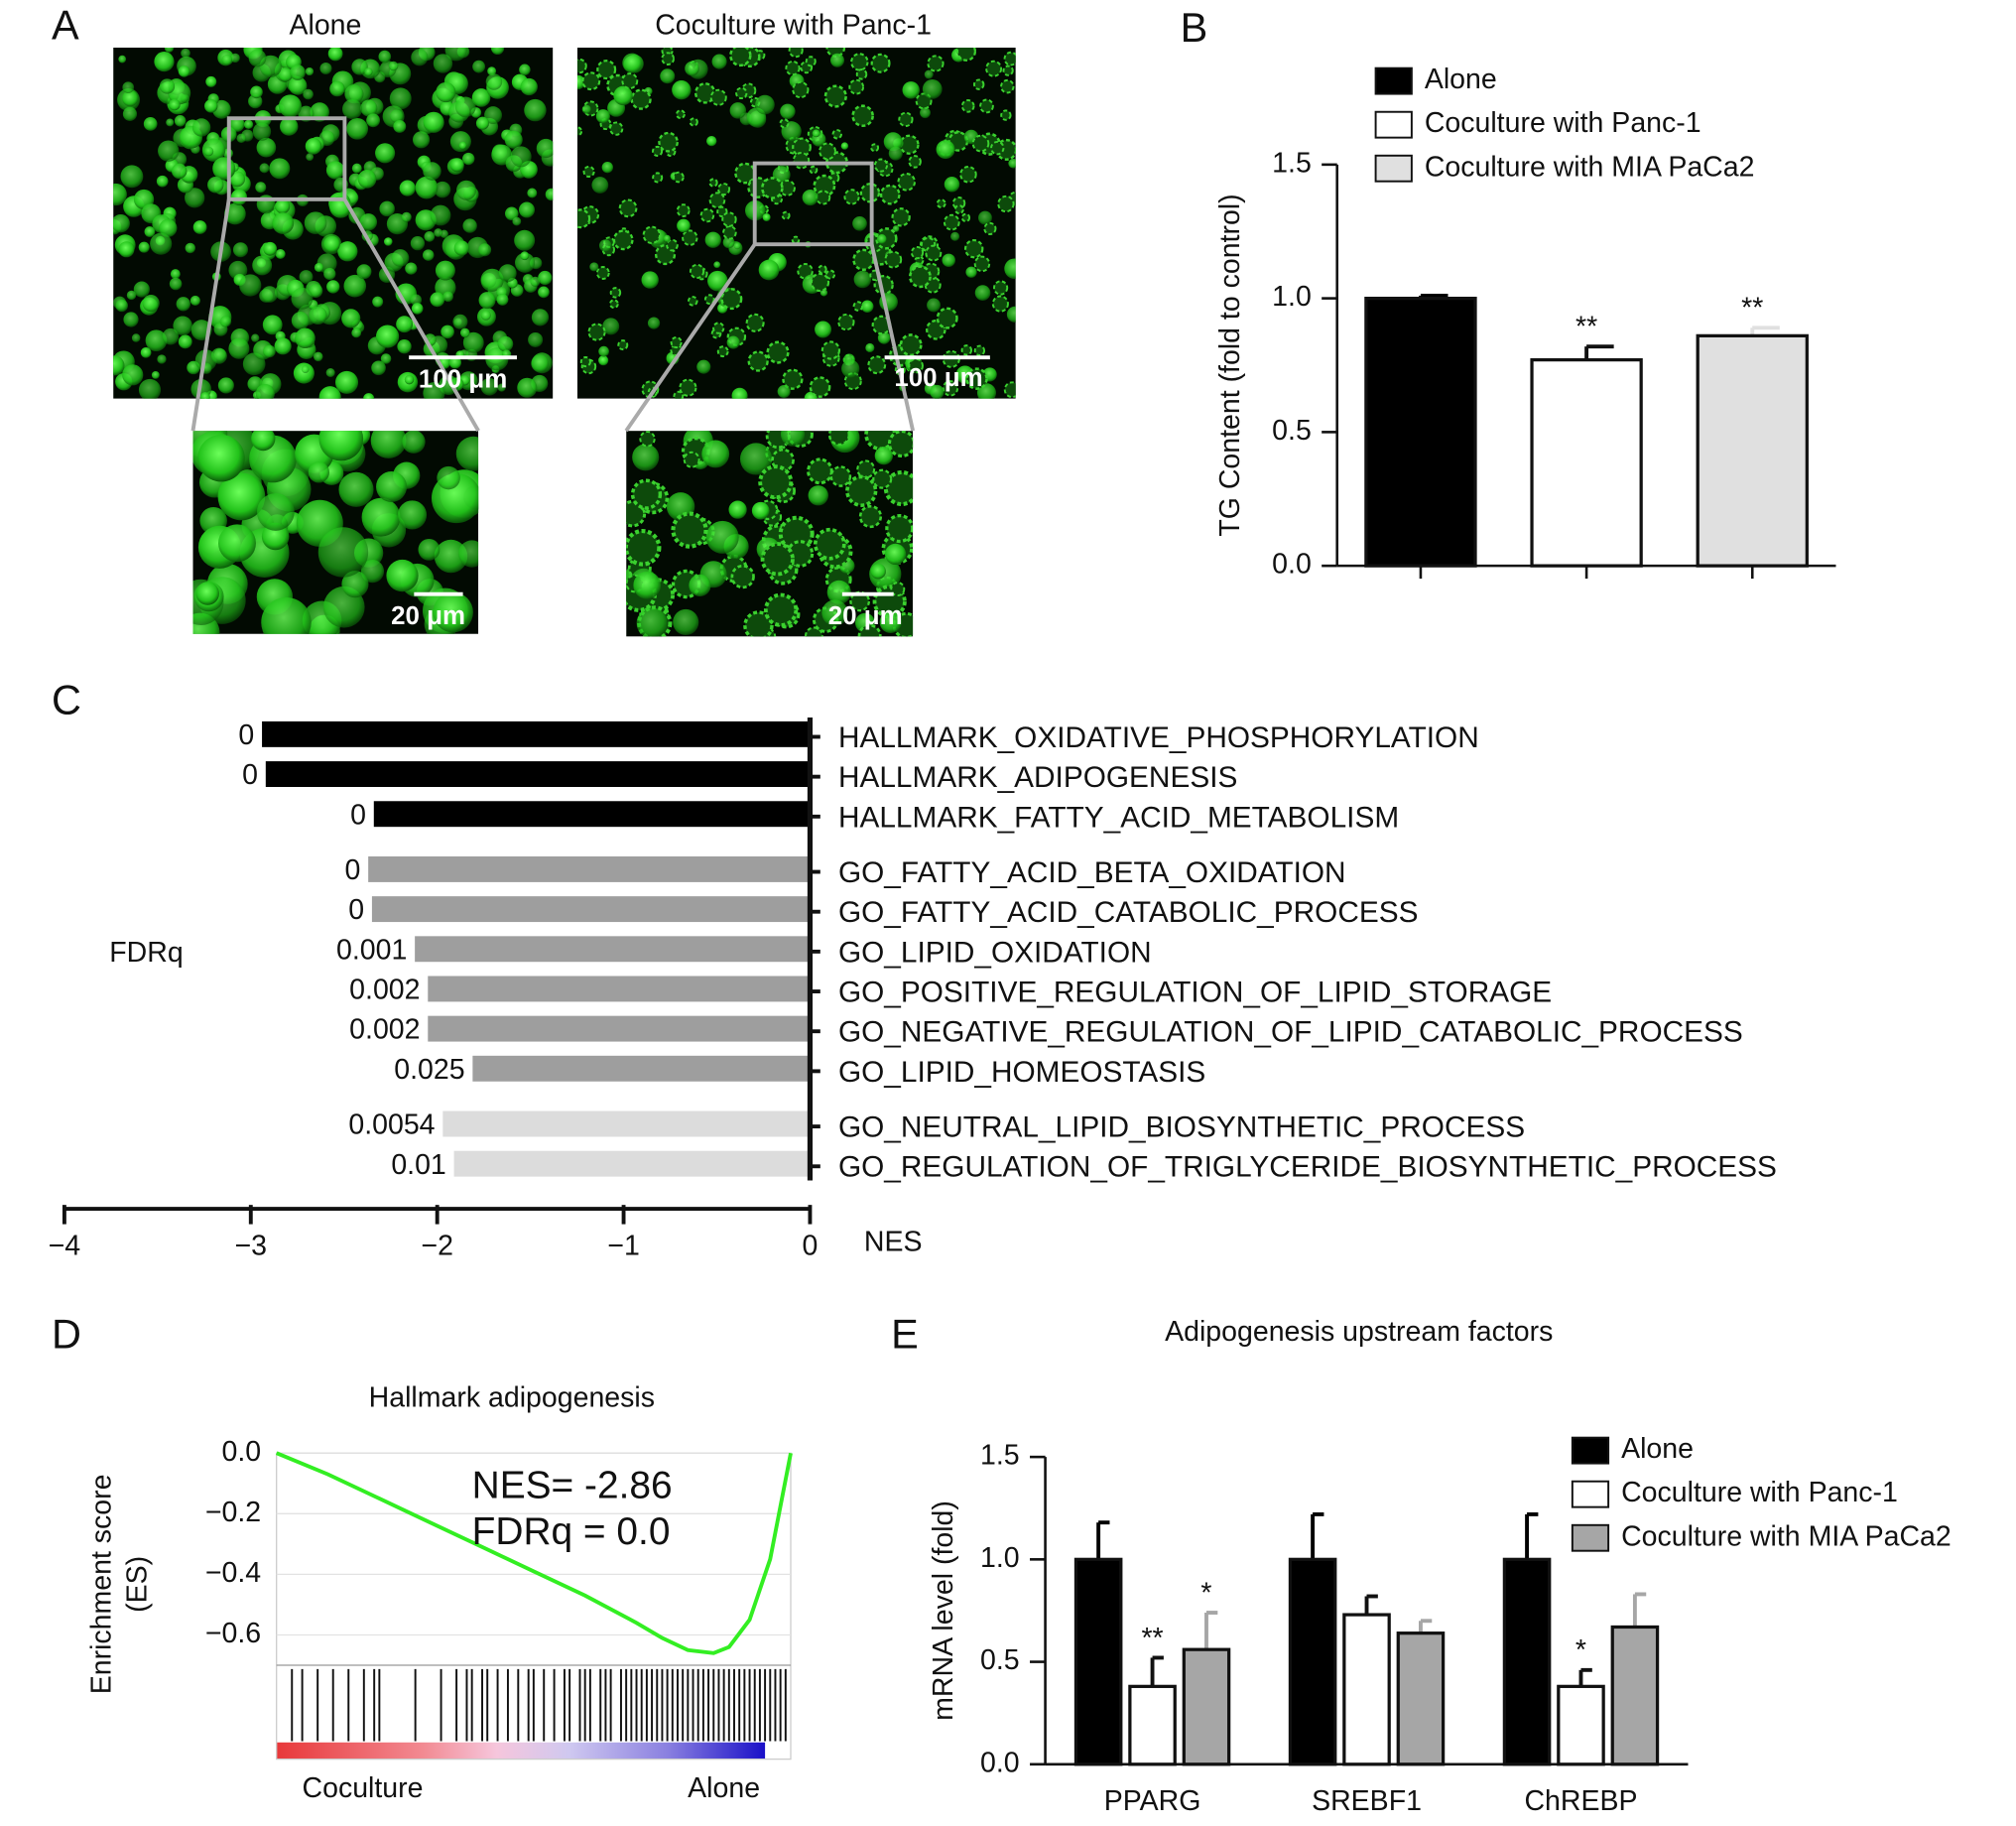 This screenshot has width=2016, height=1826. Describe the element at coordinates (793, 26) in the screenshot. I see `micrograph-title: Coculture with Panc-1` at that location.